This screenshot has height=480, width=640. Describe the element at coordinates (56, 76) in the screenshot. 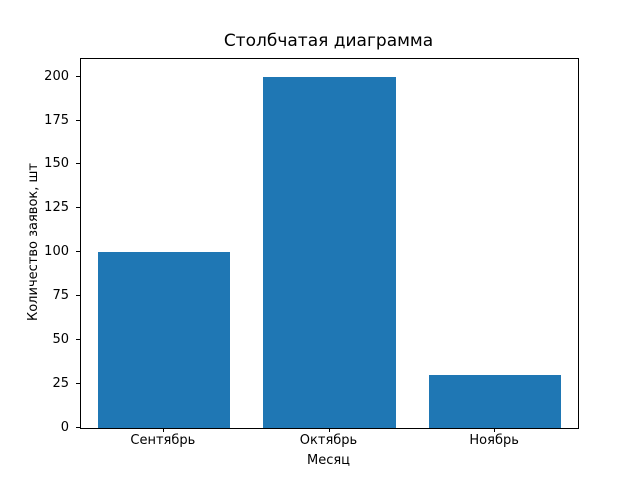

I see `y-tick-label: 200` at that location.